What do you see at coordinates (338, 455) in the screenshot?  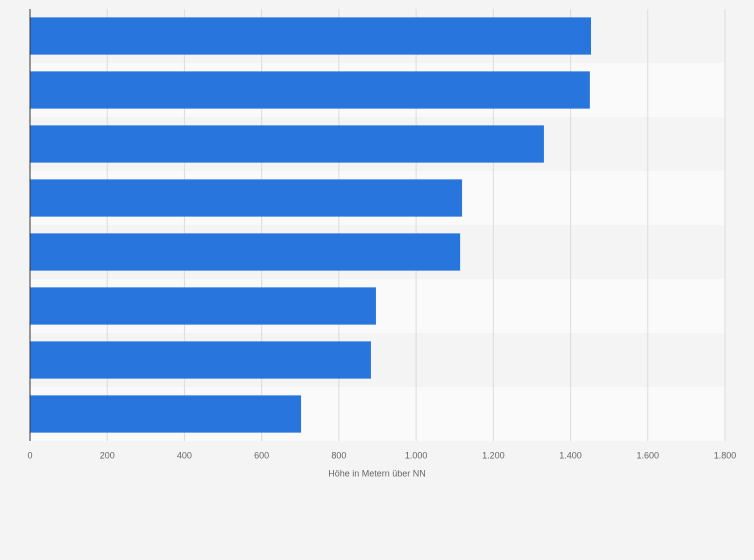 I see `x-tick-label: 800` at bounding box center [338, 455].